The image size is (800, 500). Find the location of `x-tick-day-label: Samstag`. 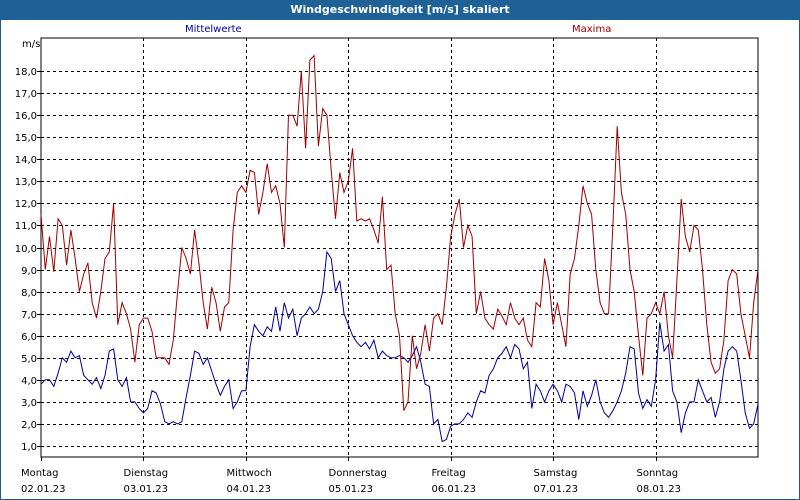

x-tick-day-label: Samstag is located at coordinates (556, 473).